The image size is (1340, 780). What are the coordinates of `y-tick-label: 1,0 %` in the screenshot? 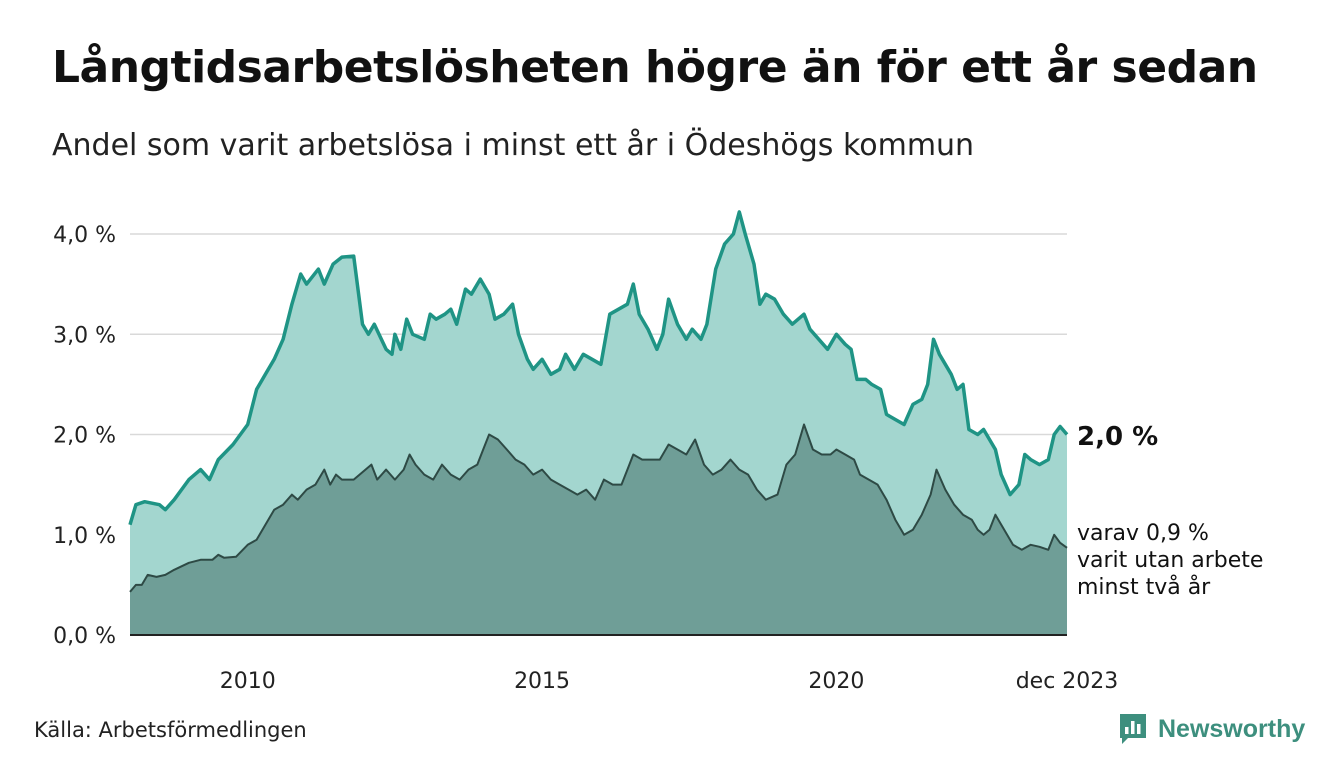 It's located at (84, 536).